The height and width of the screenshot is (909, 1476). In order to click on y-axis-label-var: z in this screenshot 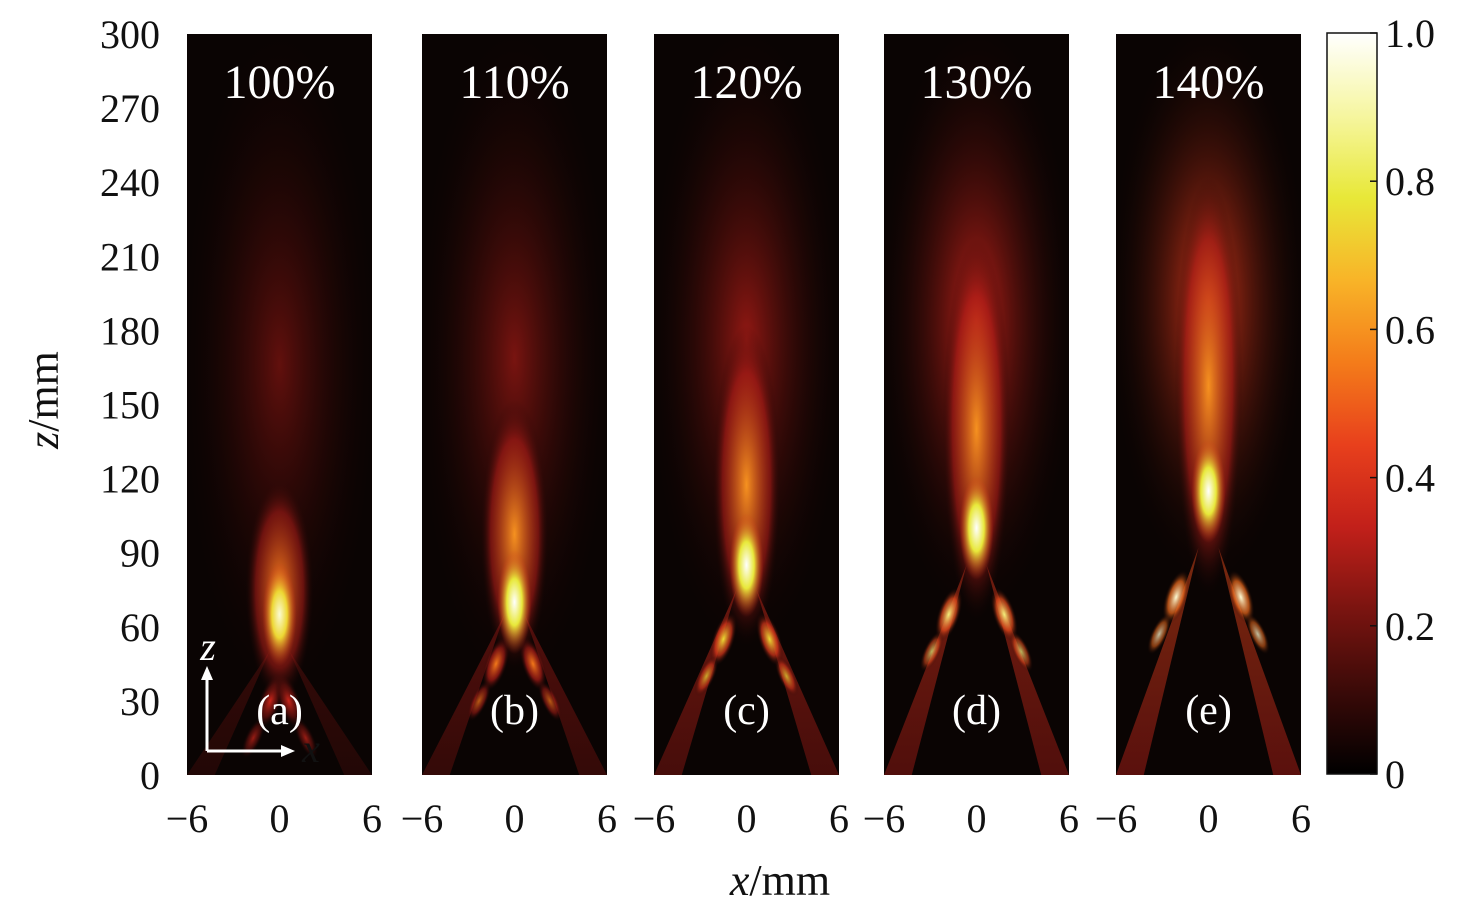, I will do `click(43, 441)`.